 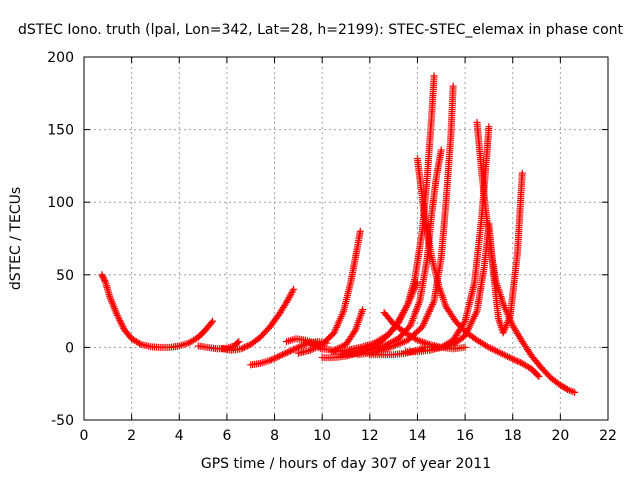 I want to click on x-tick-label: 0, so click(x=84, y=436).